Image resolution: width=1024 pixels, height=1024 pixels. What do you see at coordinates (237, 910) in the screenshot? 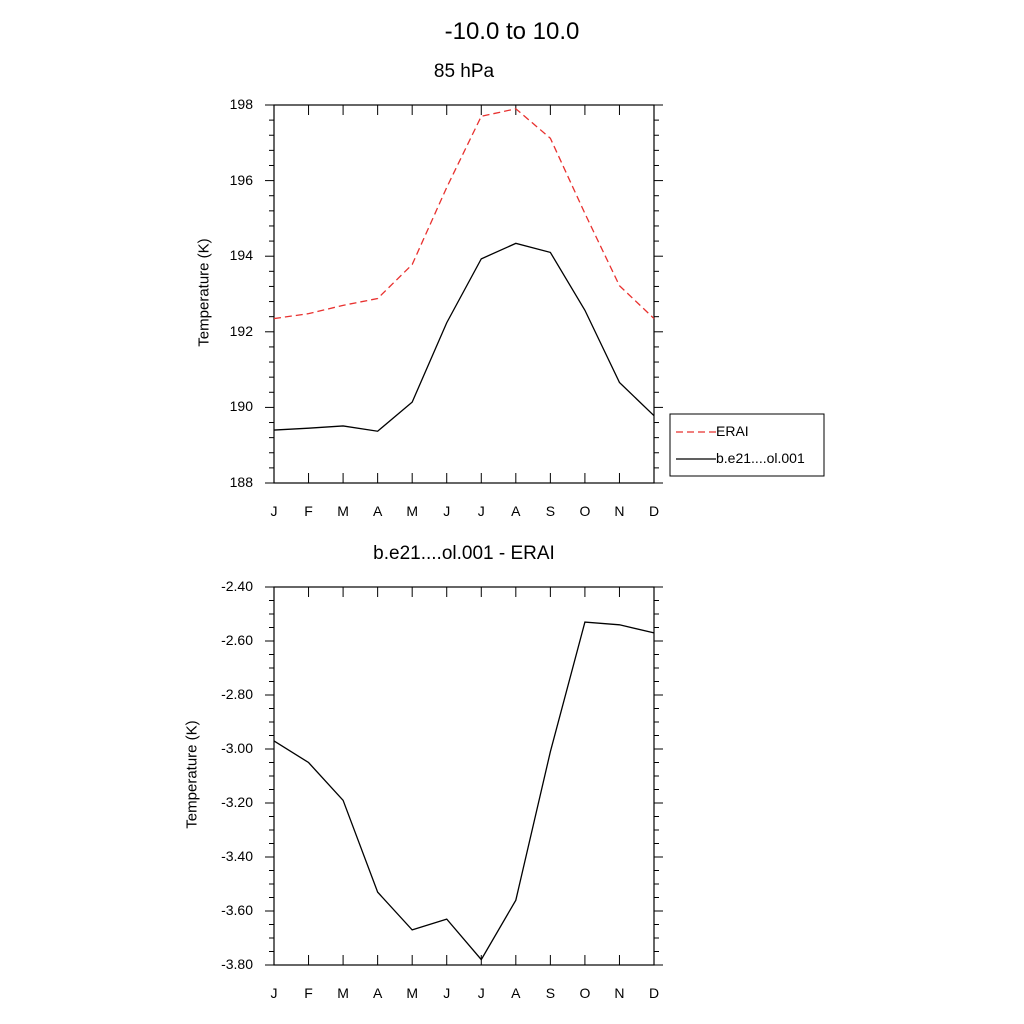
I see `y-tick-label: -3.60` at bounding box center [237, 910].